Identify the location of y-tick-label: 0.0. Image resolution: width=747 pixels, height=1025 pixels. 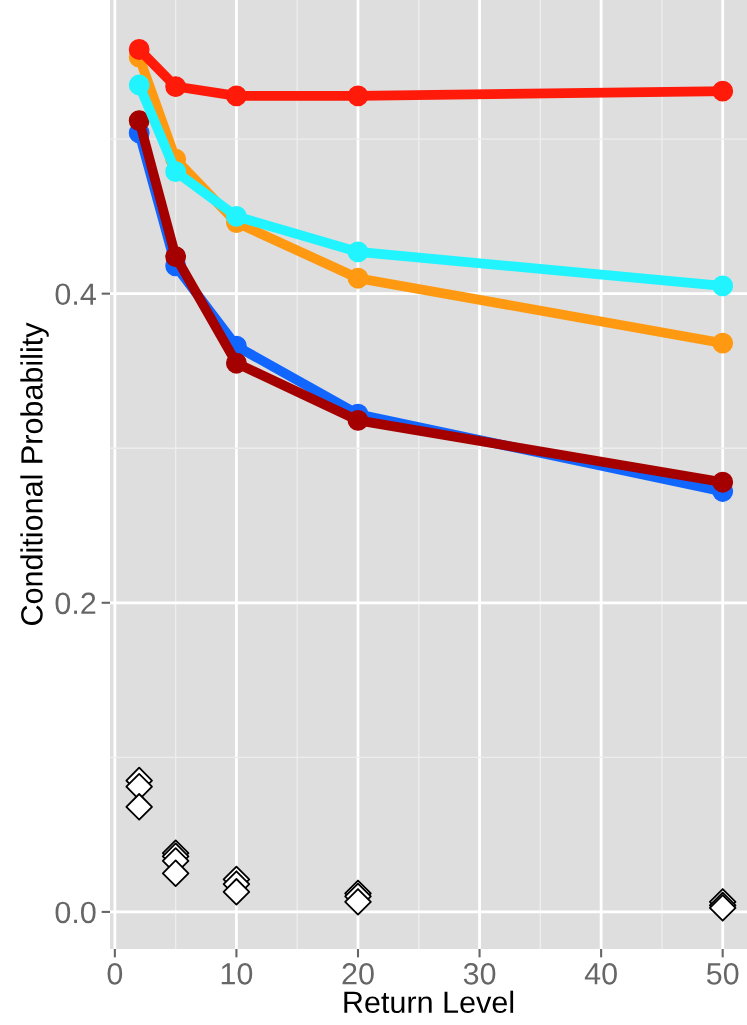
(75, 912).